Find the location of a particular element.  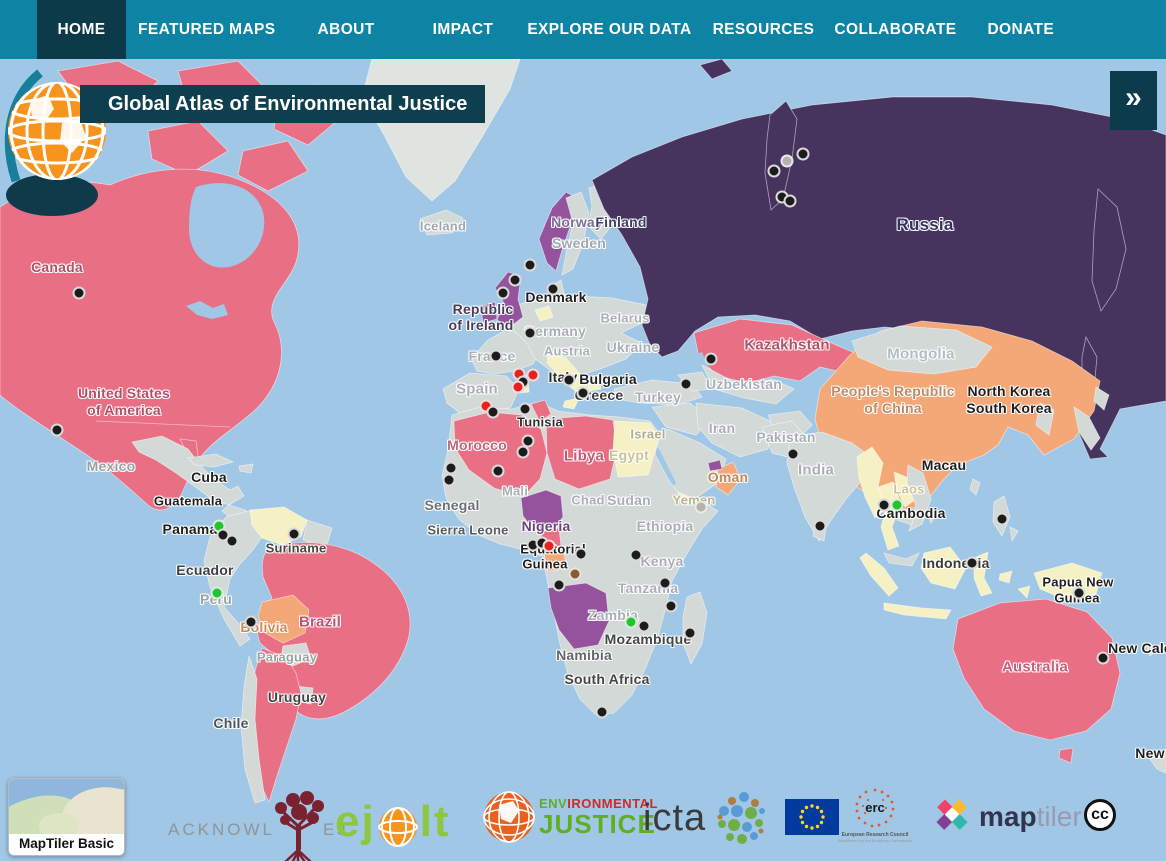

svg-text: erc is located at coordinates (875, 807).